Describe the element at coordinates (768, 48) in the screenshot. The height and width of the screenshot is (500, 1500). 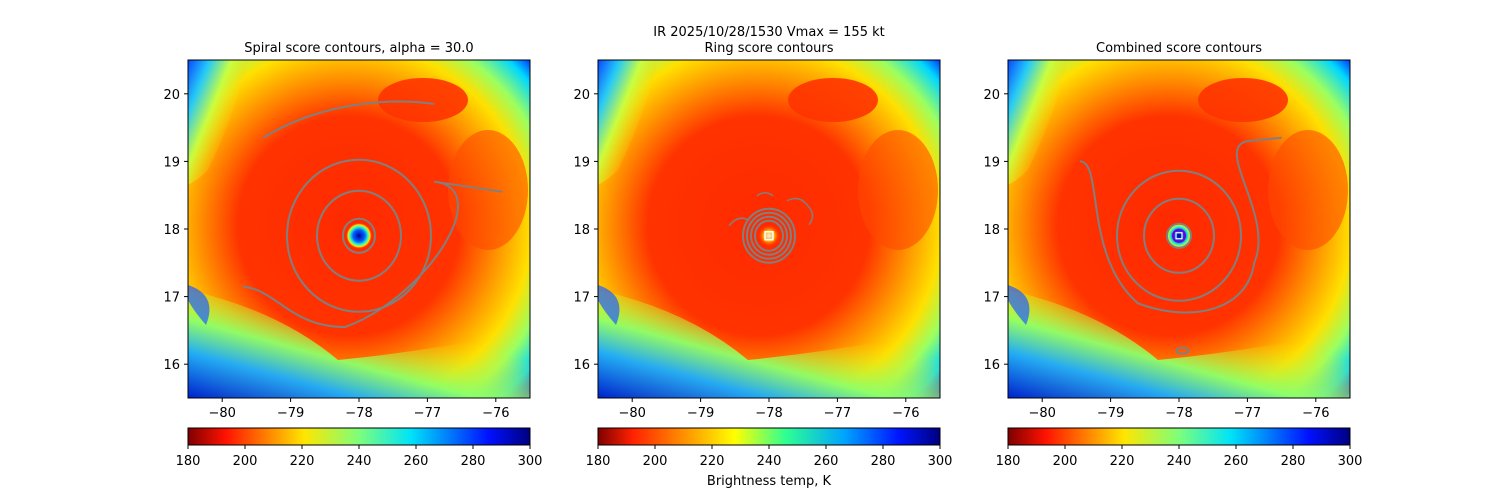
I see `panel-title-2: Ring score contours` at that location.